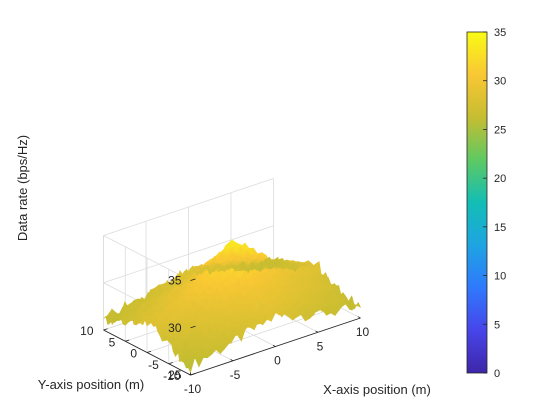  What do you see at coordinates (500, 179) in the screenshot?
I see `colorbar-tick-label: 20` at bounding box center [500, 179].